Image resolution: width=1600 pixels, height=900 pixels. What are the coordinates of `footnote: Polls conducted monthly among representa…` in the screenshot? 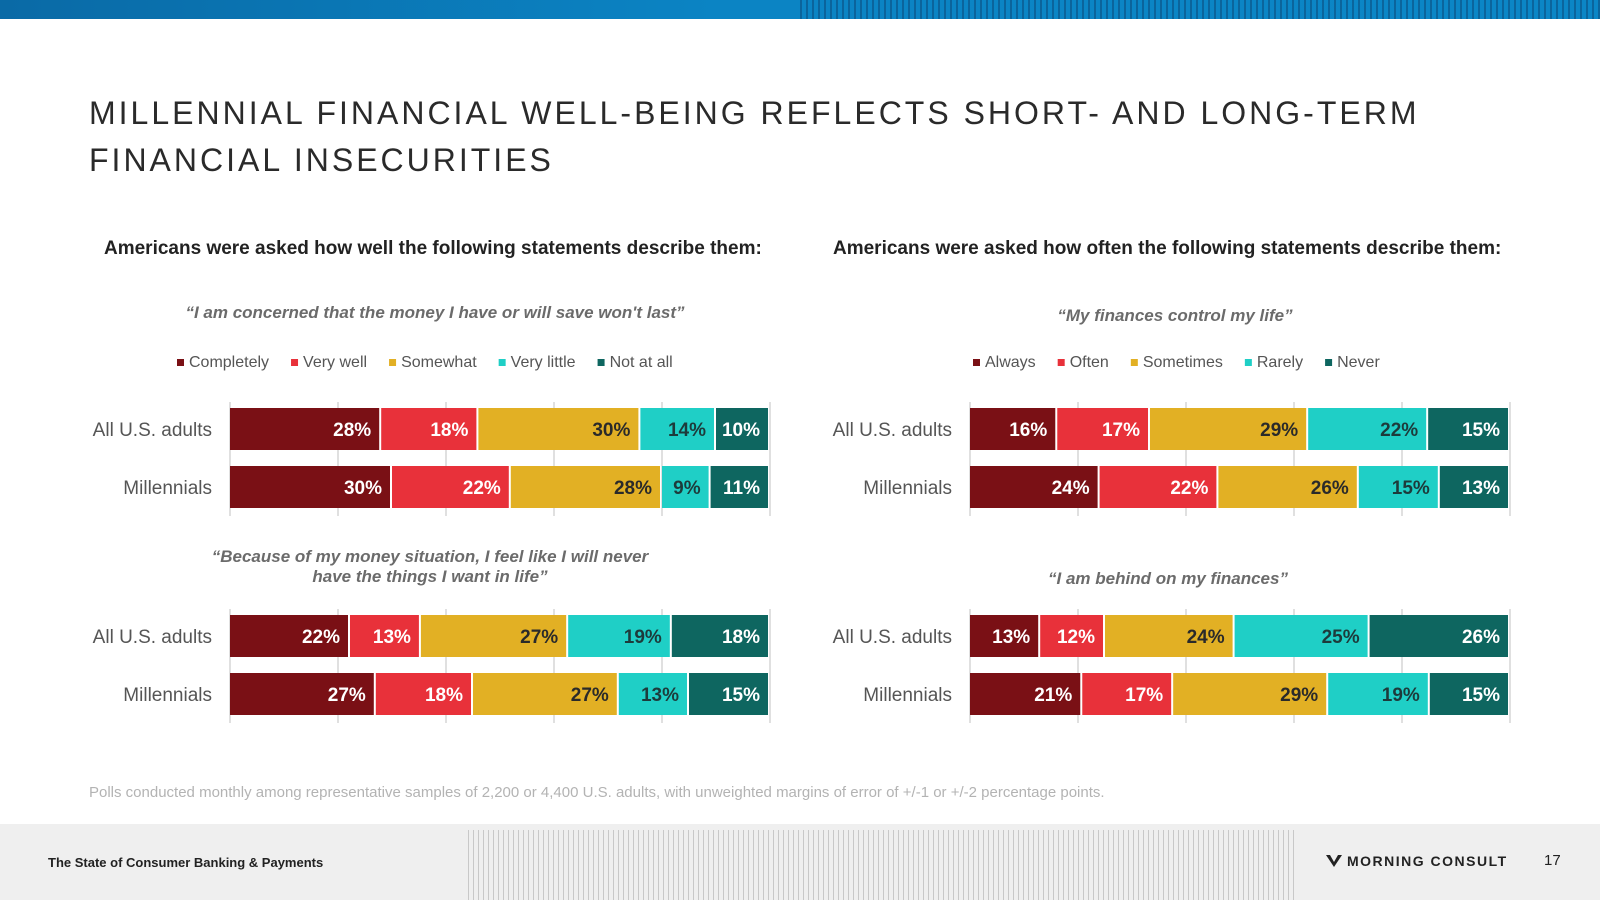 It's located at (597, 792).